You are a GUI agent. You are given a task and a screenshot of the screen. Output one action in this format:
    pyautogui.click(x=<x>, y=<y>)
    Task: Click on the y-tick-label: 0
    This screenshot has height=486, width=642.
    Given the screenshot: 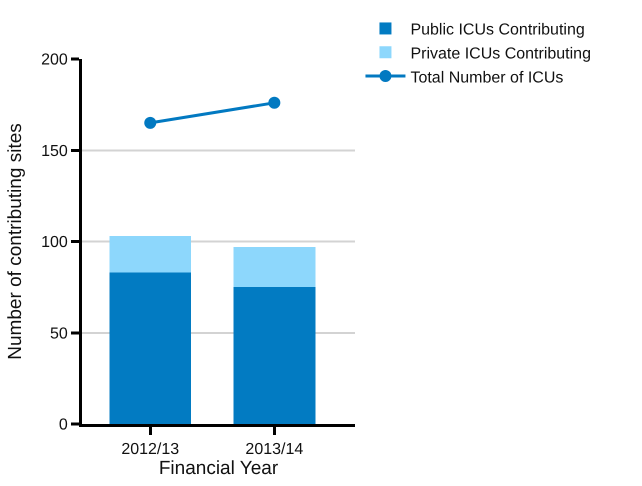 What is the action you would take?
    pyautogui.click(x=63, y=425)
    